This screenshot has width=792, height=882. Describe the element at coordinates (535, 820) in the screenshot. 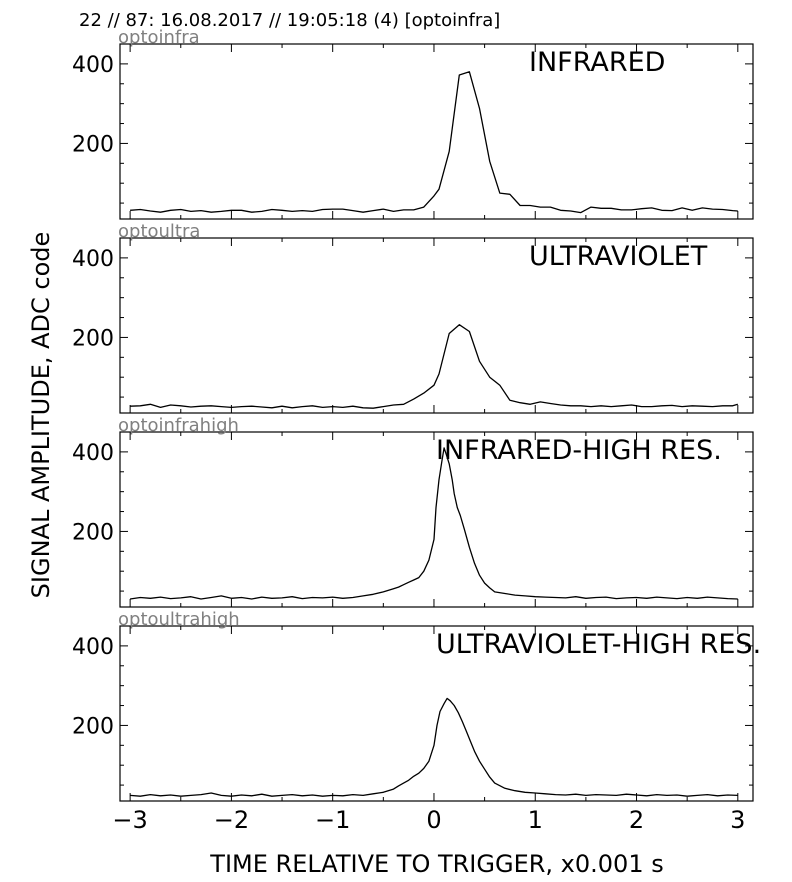

I see `x-tick-label: 1` at that location.